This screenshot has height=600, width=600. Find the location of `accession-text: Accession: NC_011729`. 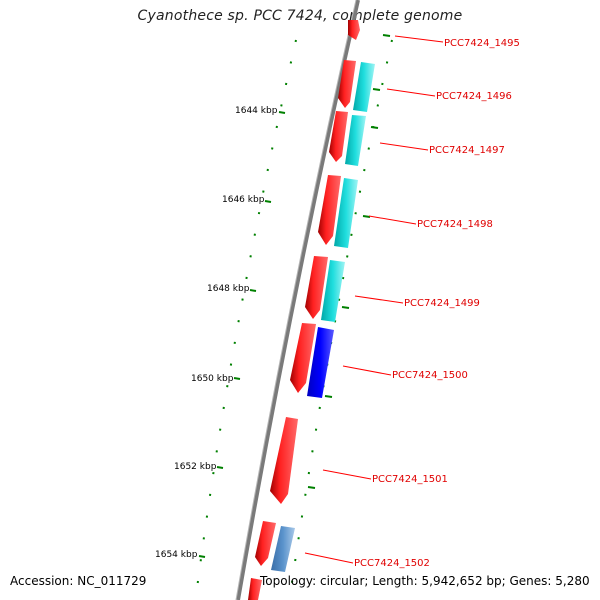

accession-text: Accession: NC_011729 is located at coordinates (78, 581).